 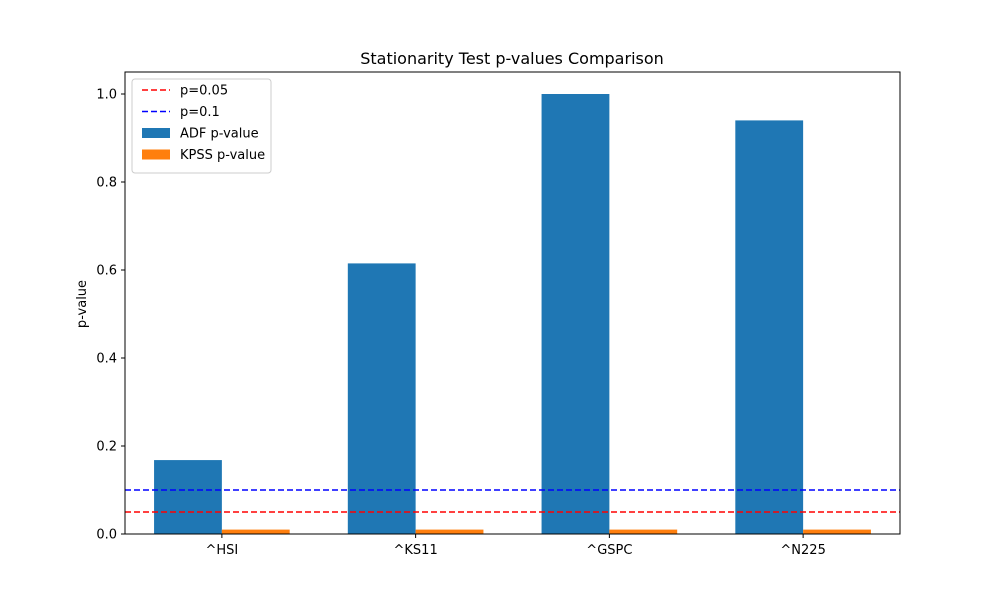 What do you see at coordinates (200, 112) in the screenshot?
I see `legend-label-ref-1: p=0.1` at bounding box center [200, 112].